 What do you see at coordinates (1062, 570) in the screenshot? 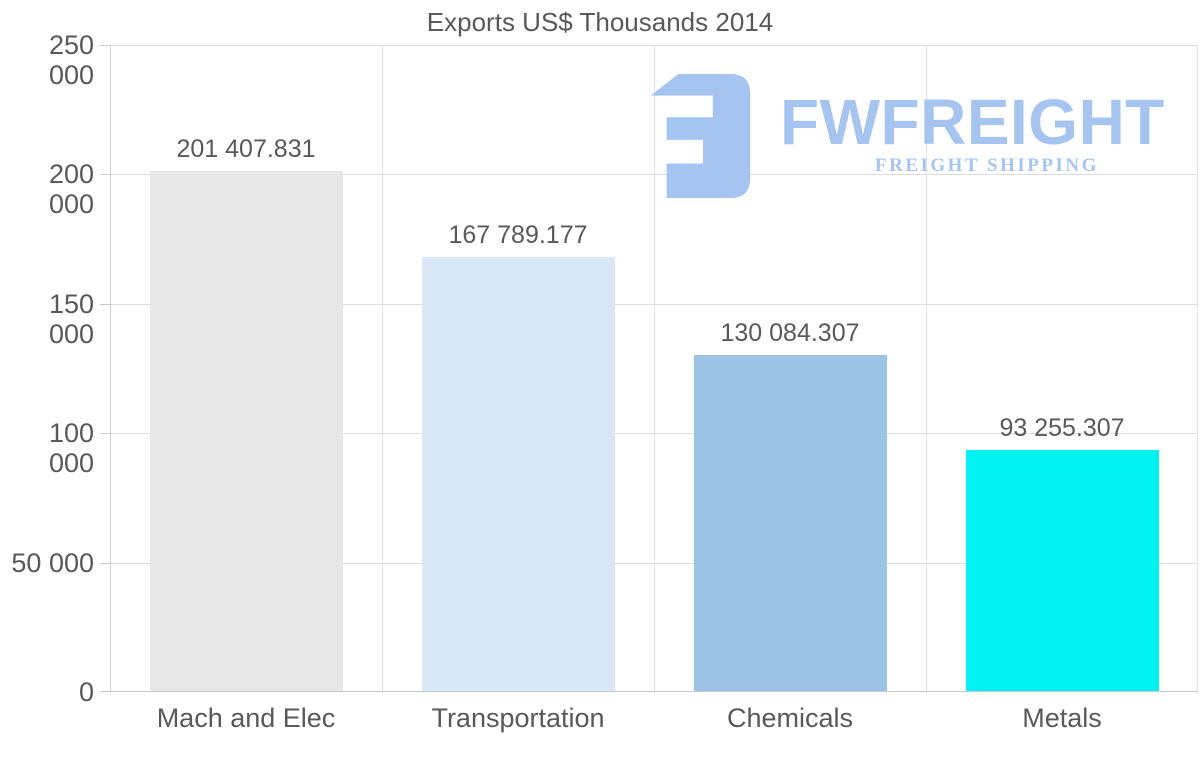
I see `bar-metals` at bounding box center [1062, 570].